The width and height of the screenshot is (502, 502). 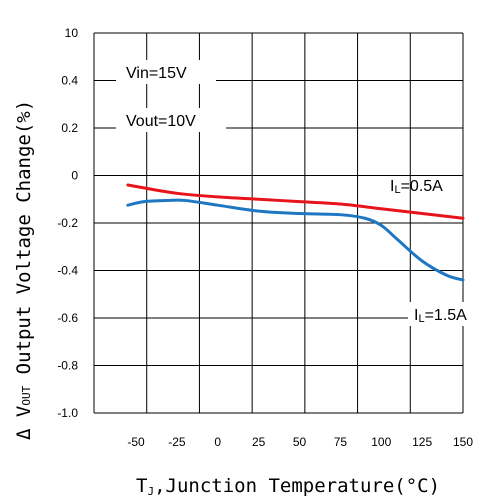 What do you see at coordinates (422, 186) in the screenshot?
I see `il-05-label-rest: =0.5A` at bounding box center [422, 186].